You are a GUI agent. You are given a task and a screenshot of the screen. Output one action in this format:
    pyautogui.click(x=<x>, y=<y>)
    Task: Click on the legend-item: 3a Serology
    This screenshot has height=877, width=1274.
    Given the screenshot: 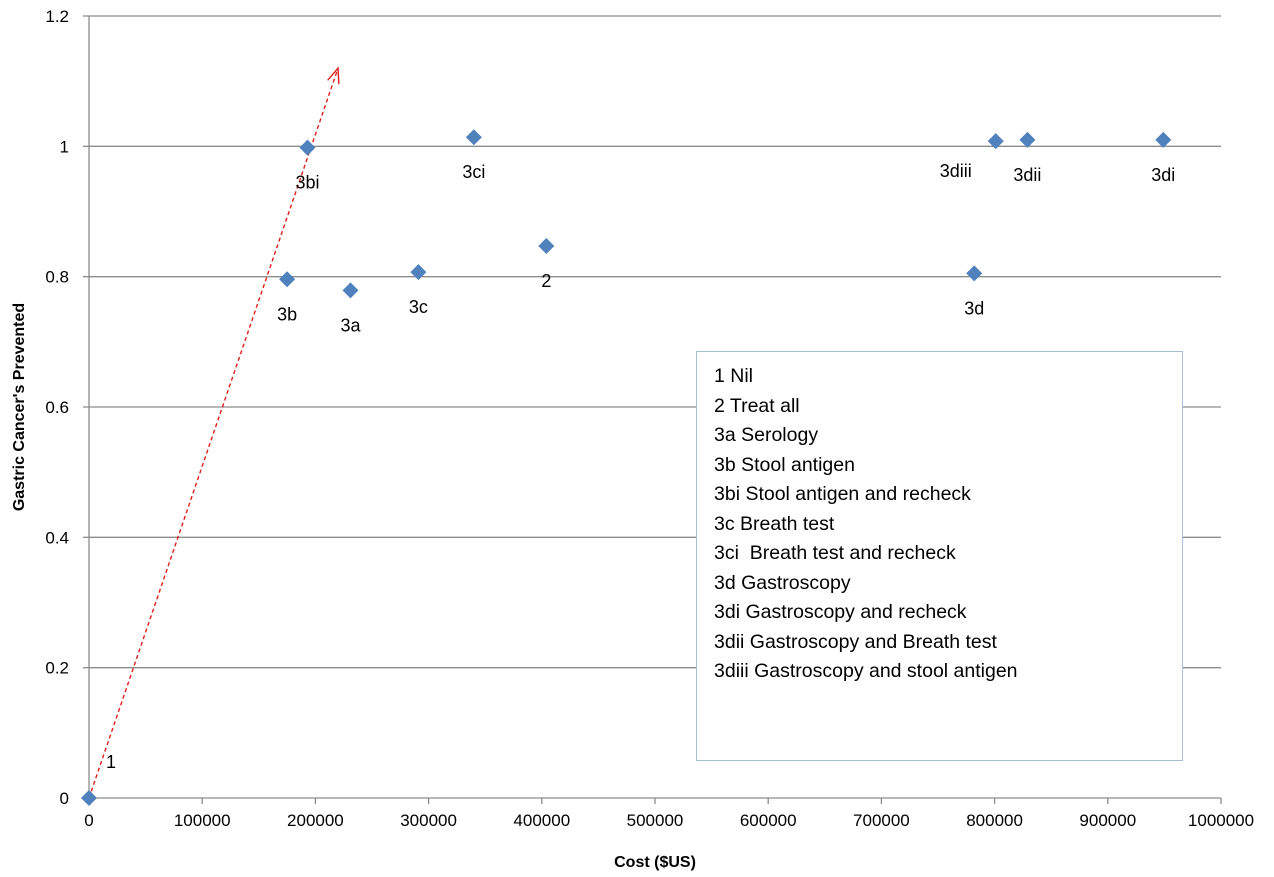 What is the action you would take?
    pyautogui.click(x=766, y=435)
    